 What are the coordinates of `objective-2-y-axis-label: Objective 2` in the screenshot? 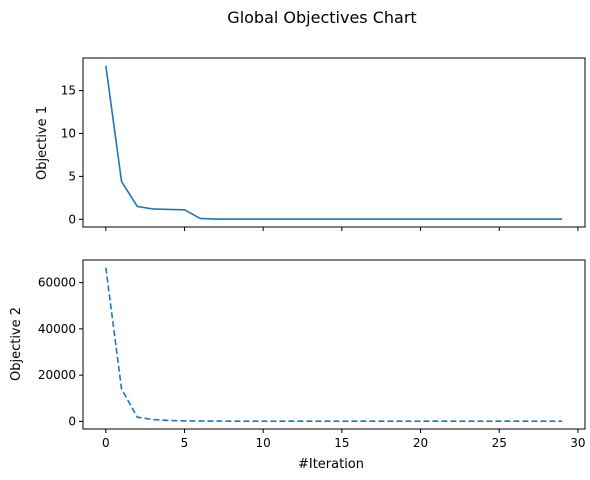 It's located at (16, 344).